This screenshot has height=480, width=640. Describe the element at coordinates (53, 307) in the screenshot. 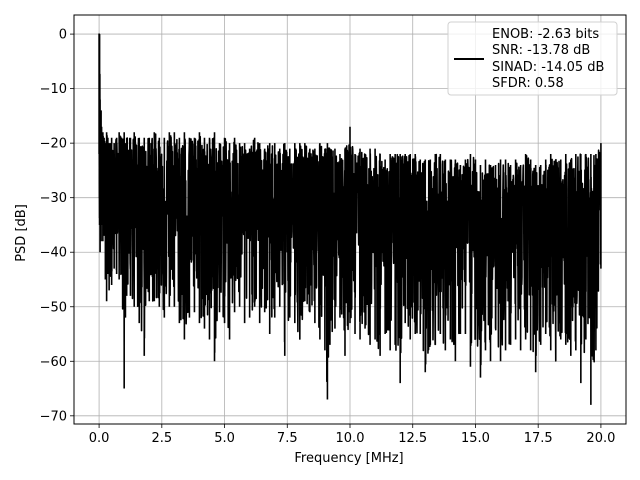

I see `y-tick-label: −50` at that location.